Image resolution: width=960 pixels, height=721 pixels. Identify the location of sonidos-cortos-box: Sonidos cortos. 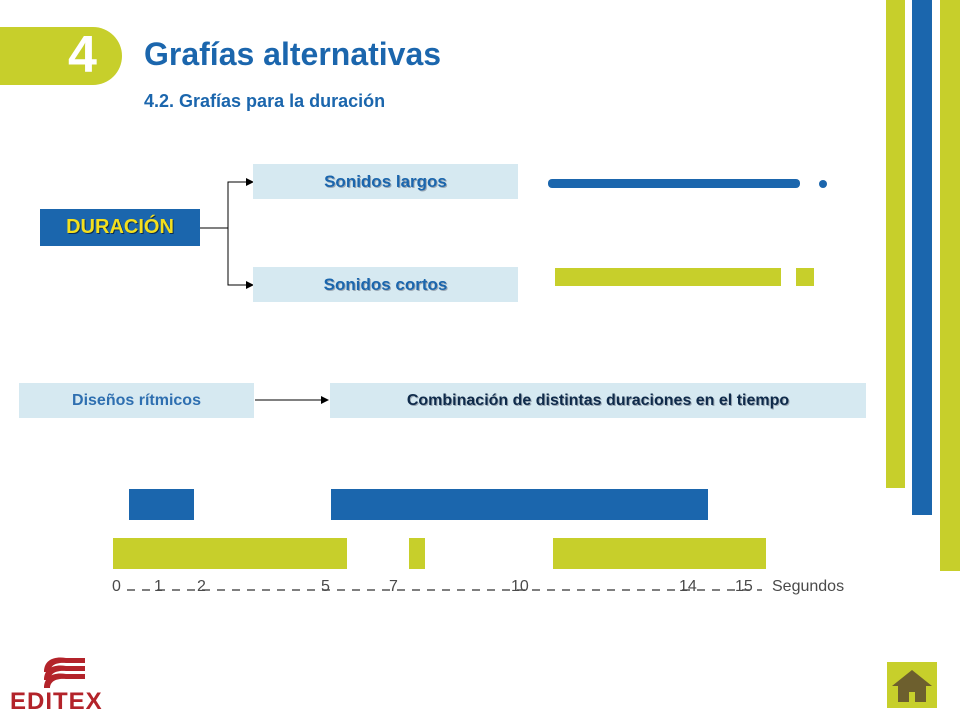
(385, 284).